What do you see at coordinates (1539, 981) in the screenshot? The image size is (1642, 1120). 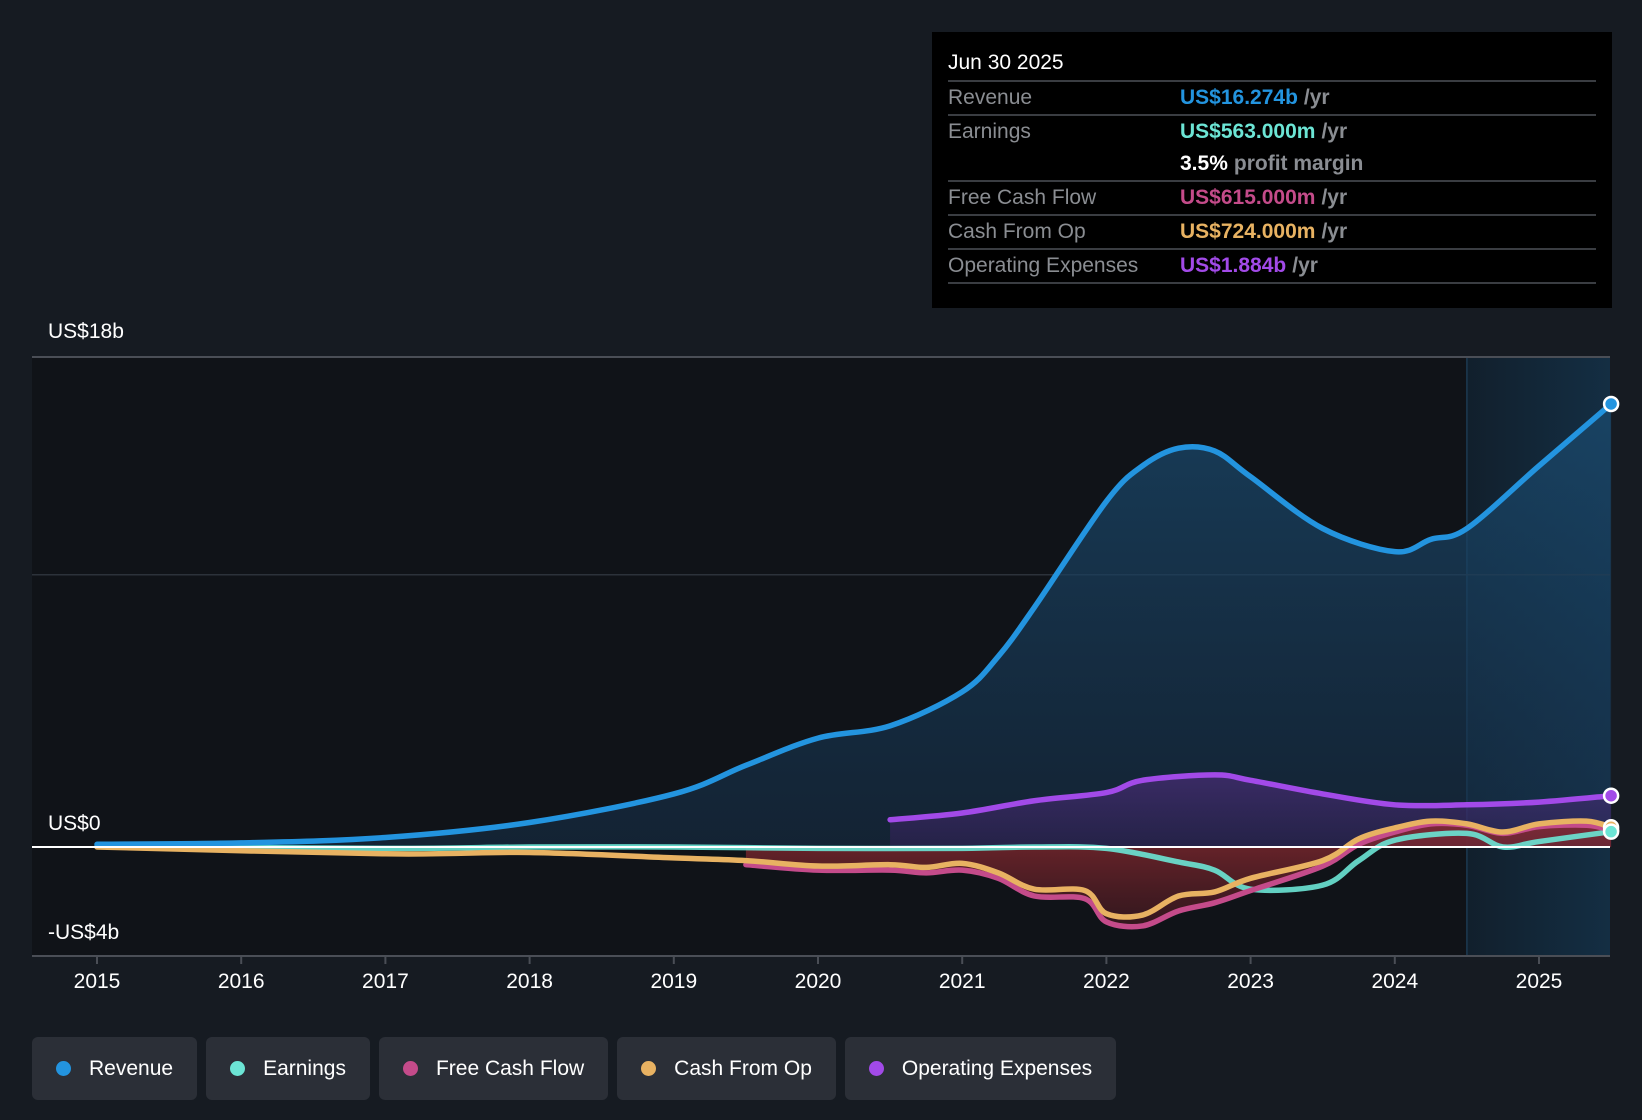 I see `x-tick-label: 2025` at bounding box center [1539, 981].